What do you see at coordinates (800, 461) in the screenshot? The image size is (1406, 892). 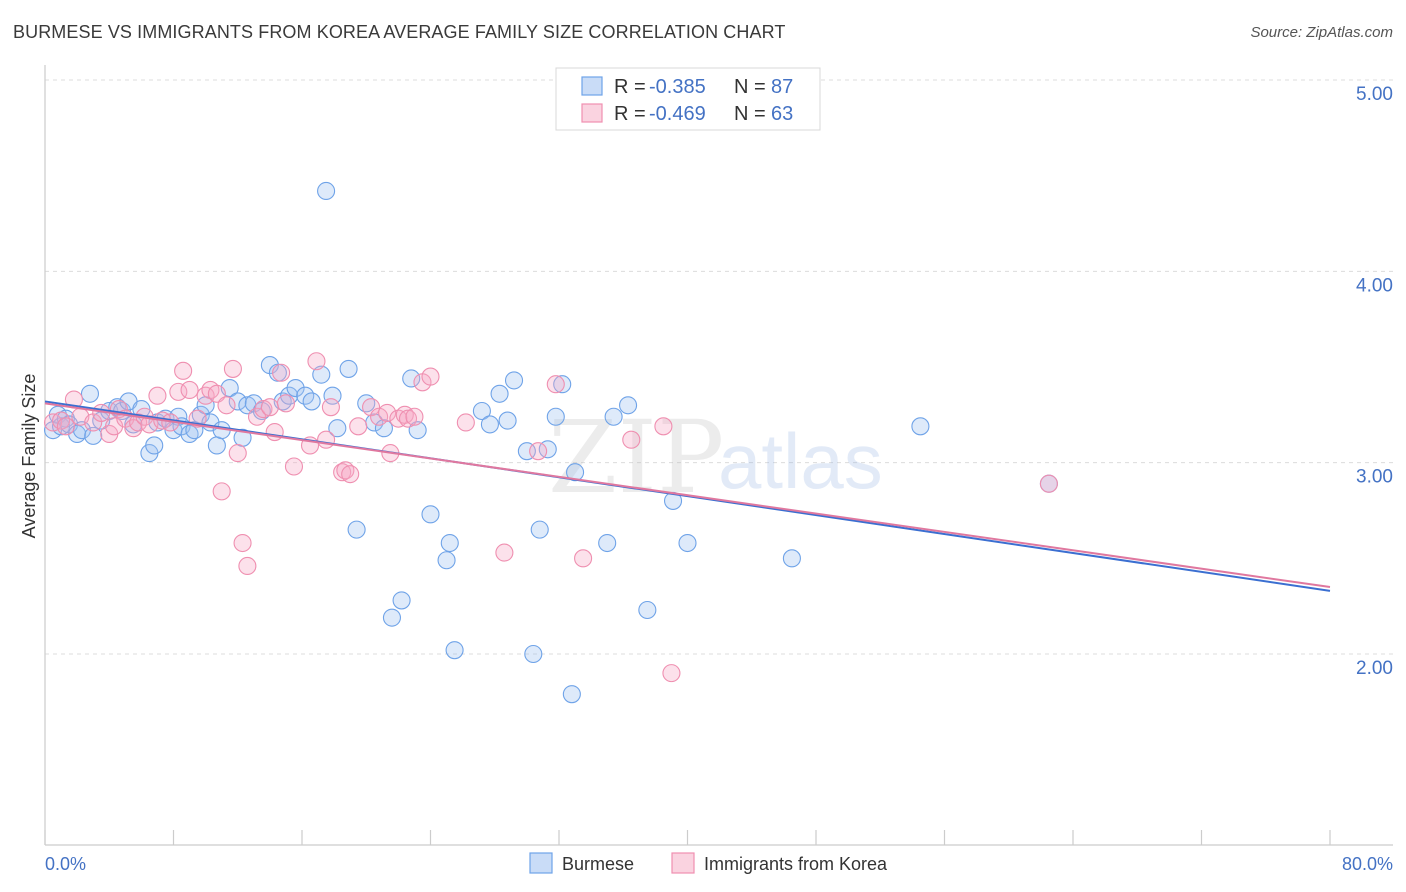 I see `watermark-atlas: atlas` at bounding box center [800, 461].